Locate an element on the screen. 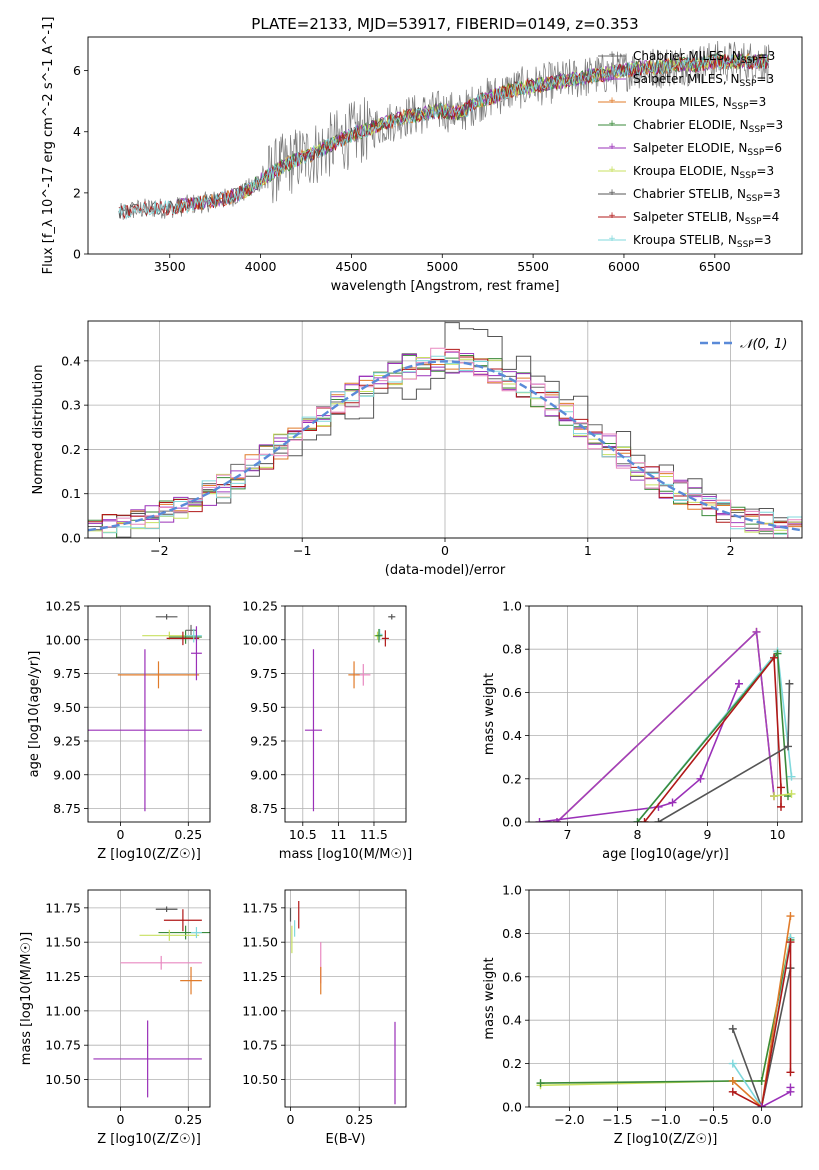  legend-label: Salpeter MILES, NSSP=3 is located at coordinates (703, 80).